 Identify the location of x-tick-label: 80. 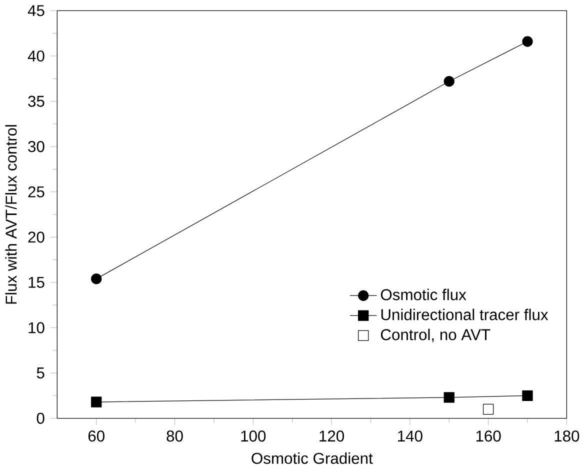
(174, 436).